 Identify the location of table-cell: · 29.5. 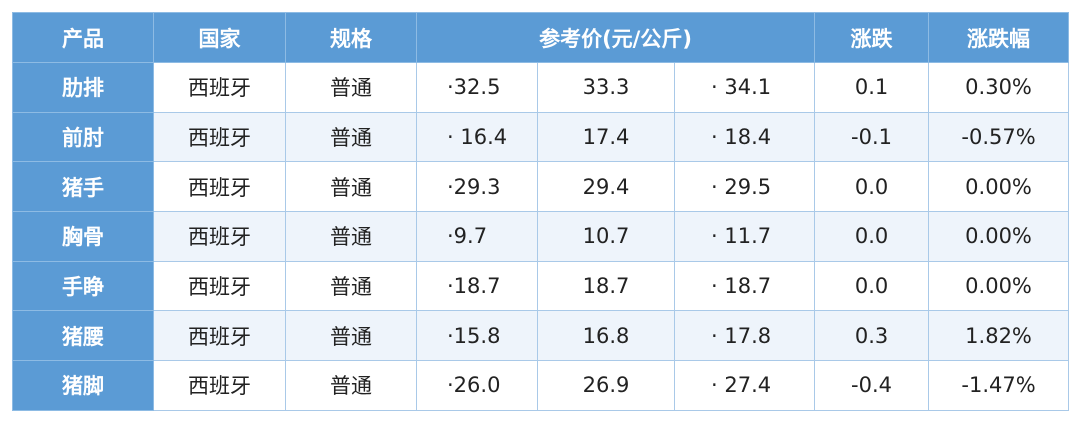
(744, 187).